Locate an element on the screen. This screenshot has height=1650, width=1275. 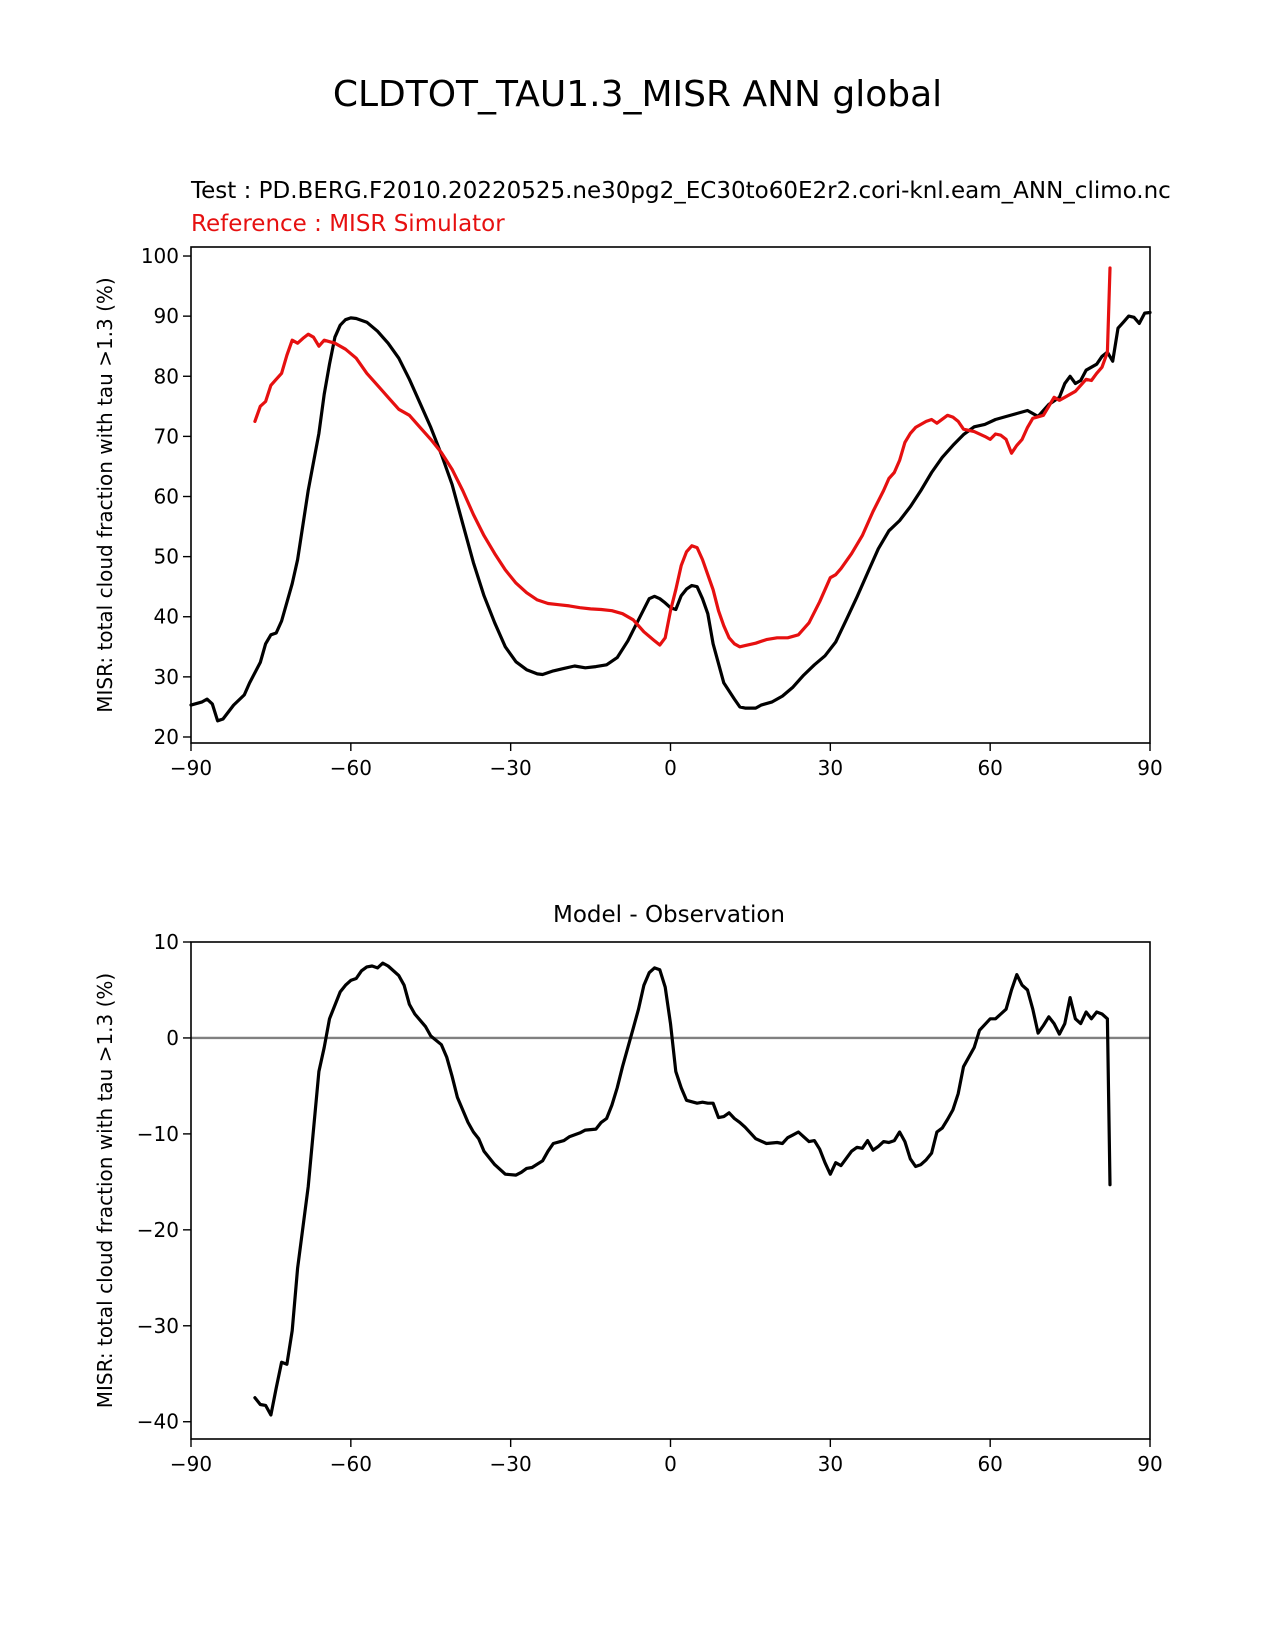
bottom-y-tick-label: 0 is located at coordinates (172, 1038).